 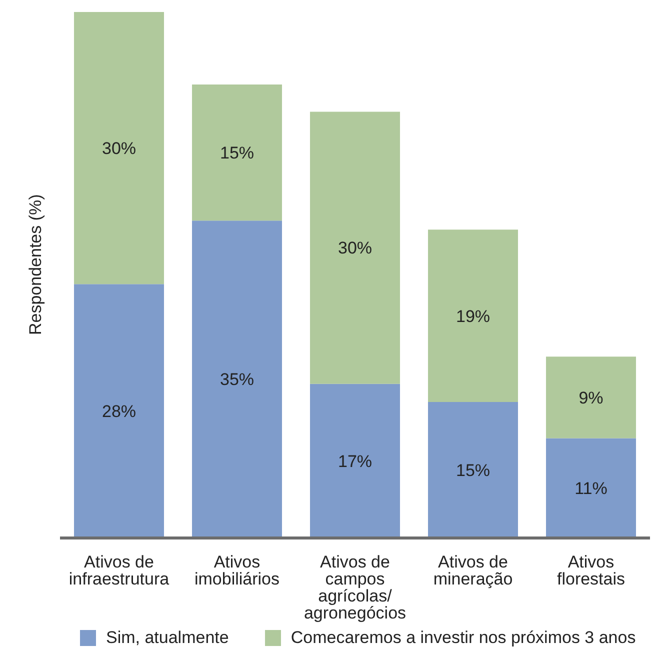 What do you see at coordinates (473, 570) in the screenshot?
I see `x-tick-label: Ativos de mineração` at bounding box center [473, 570].